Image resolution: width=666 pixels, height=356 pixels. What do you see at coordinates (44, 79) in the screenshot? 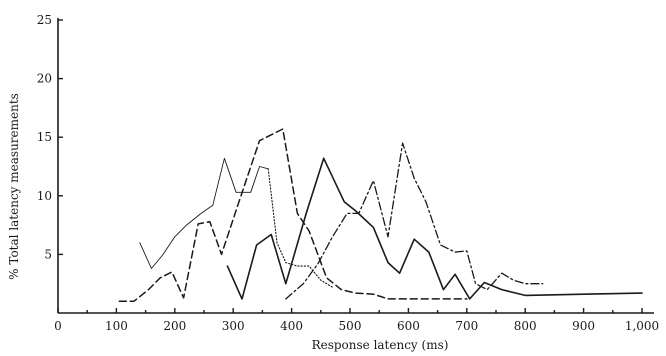
I see `y-tick-label: 20` at bounding box center [44, 79].